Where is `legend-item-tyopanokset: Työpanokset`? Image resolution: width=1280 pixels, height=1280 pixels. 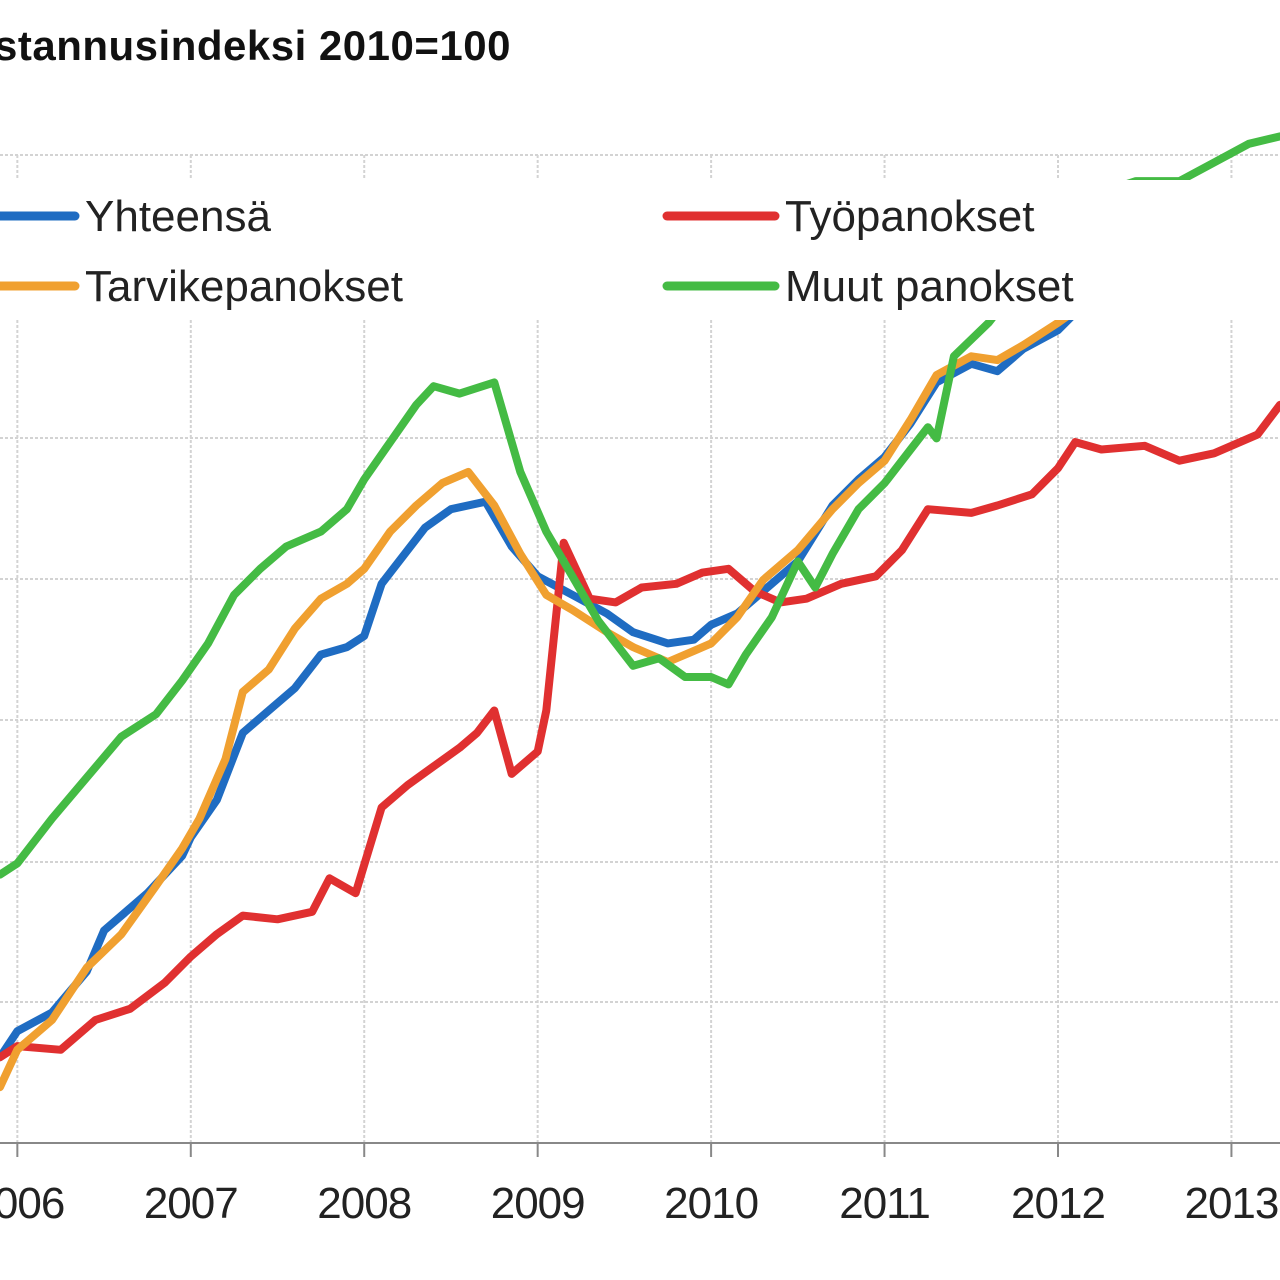 legend-item-tyopanokset: Työpanokset is located at coordinates (848, 216).